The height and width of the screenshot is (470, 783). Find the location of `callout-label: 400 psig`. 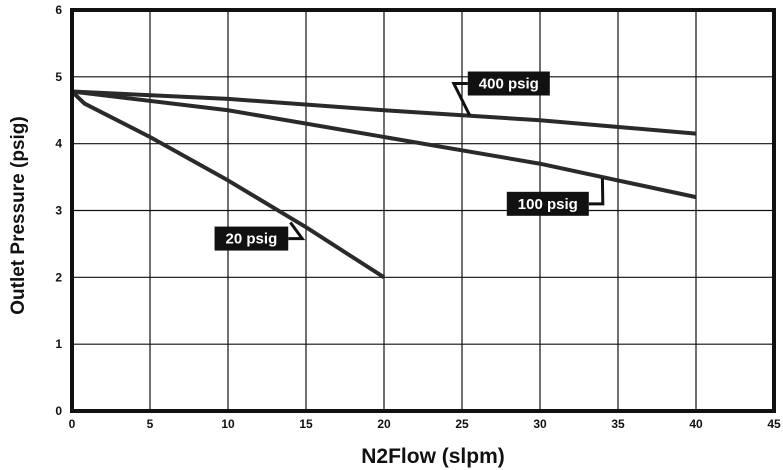

callout-label: 400 psig is located at coordinates (509, 84).